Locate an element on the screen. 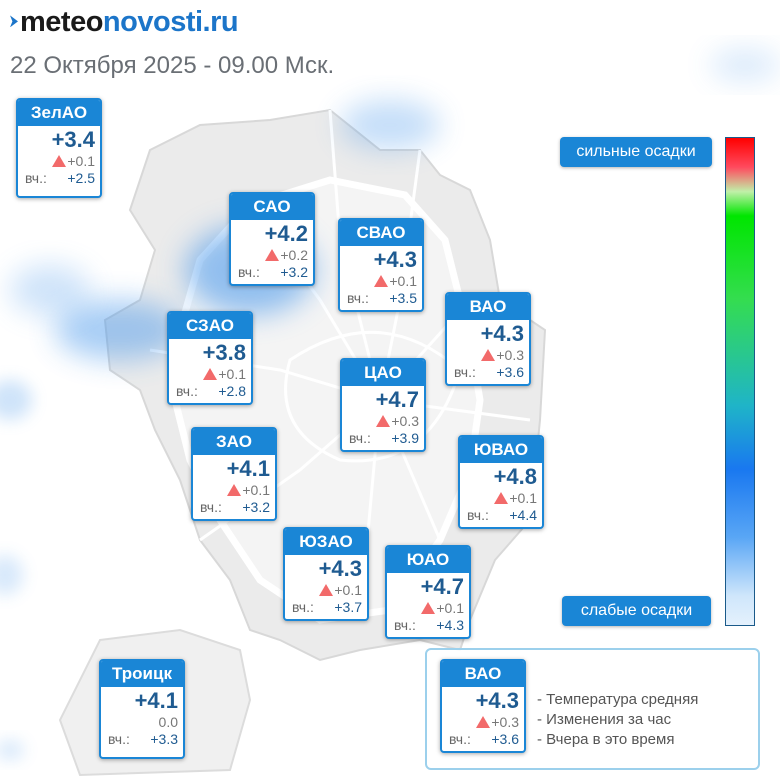 The width and height of the screenshot is (780, 780). district-name: Троицк is located at coordinates (142, 674).